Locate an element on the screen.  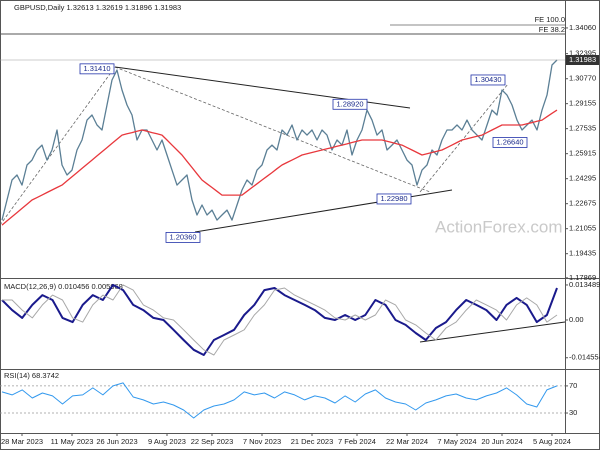
y-tick-label: 1.17869 is located at coordinates (582, 277).